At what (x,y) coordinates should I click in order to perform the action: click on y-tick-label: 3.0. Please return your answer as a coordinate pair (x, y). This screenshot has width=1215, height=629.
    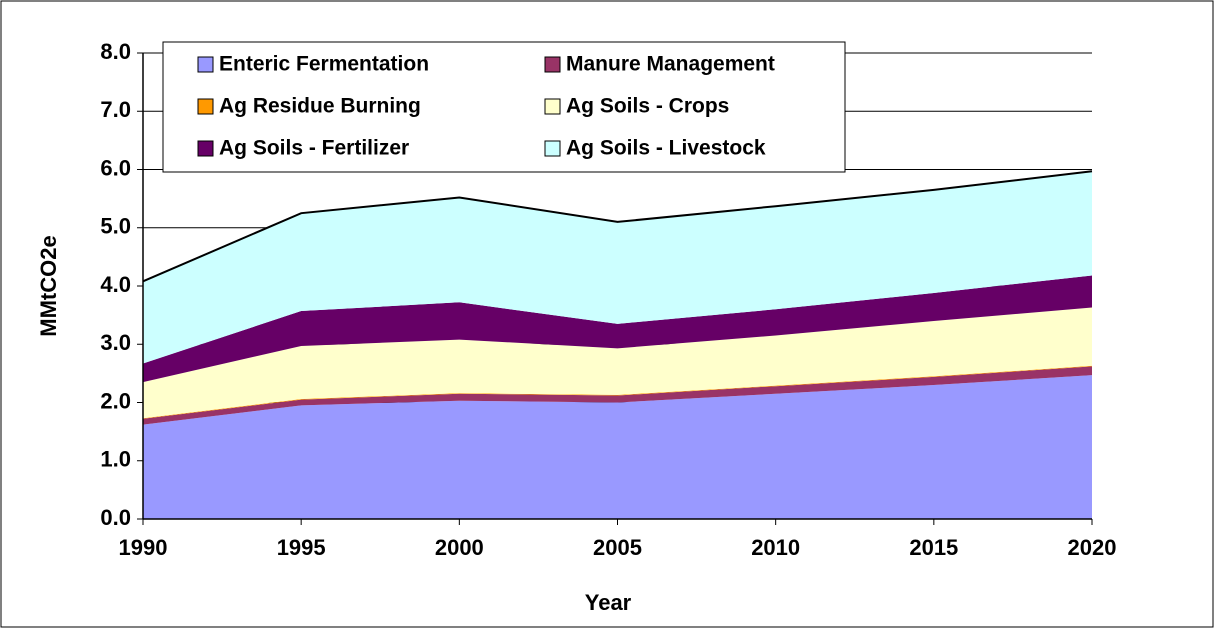
    Looking at the image, I should click on (115, 342).